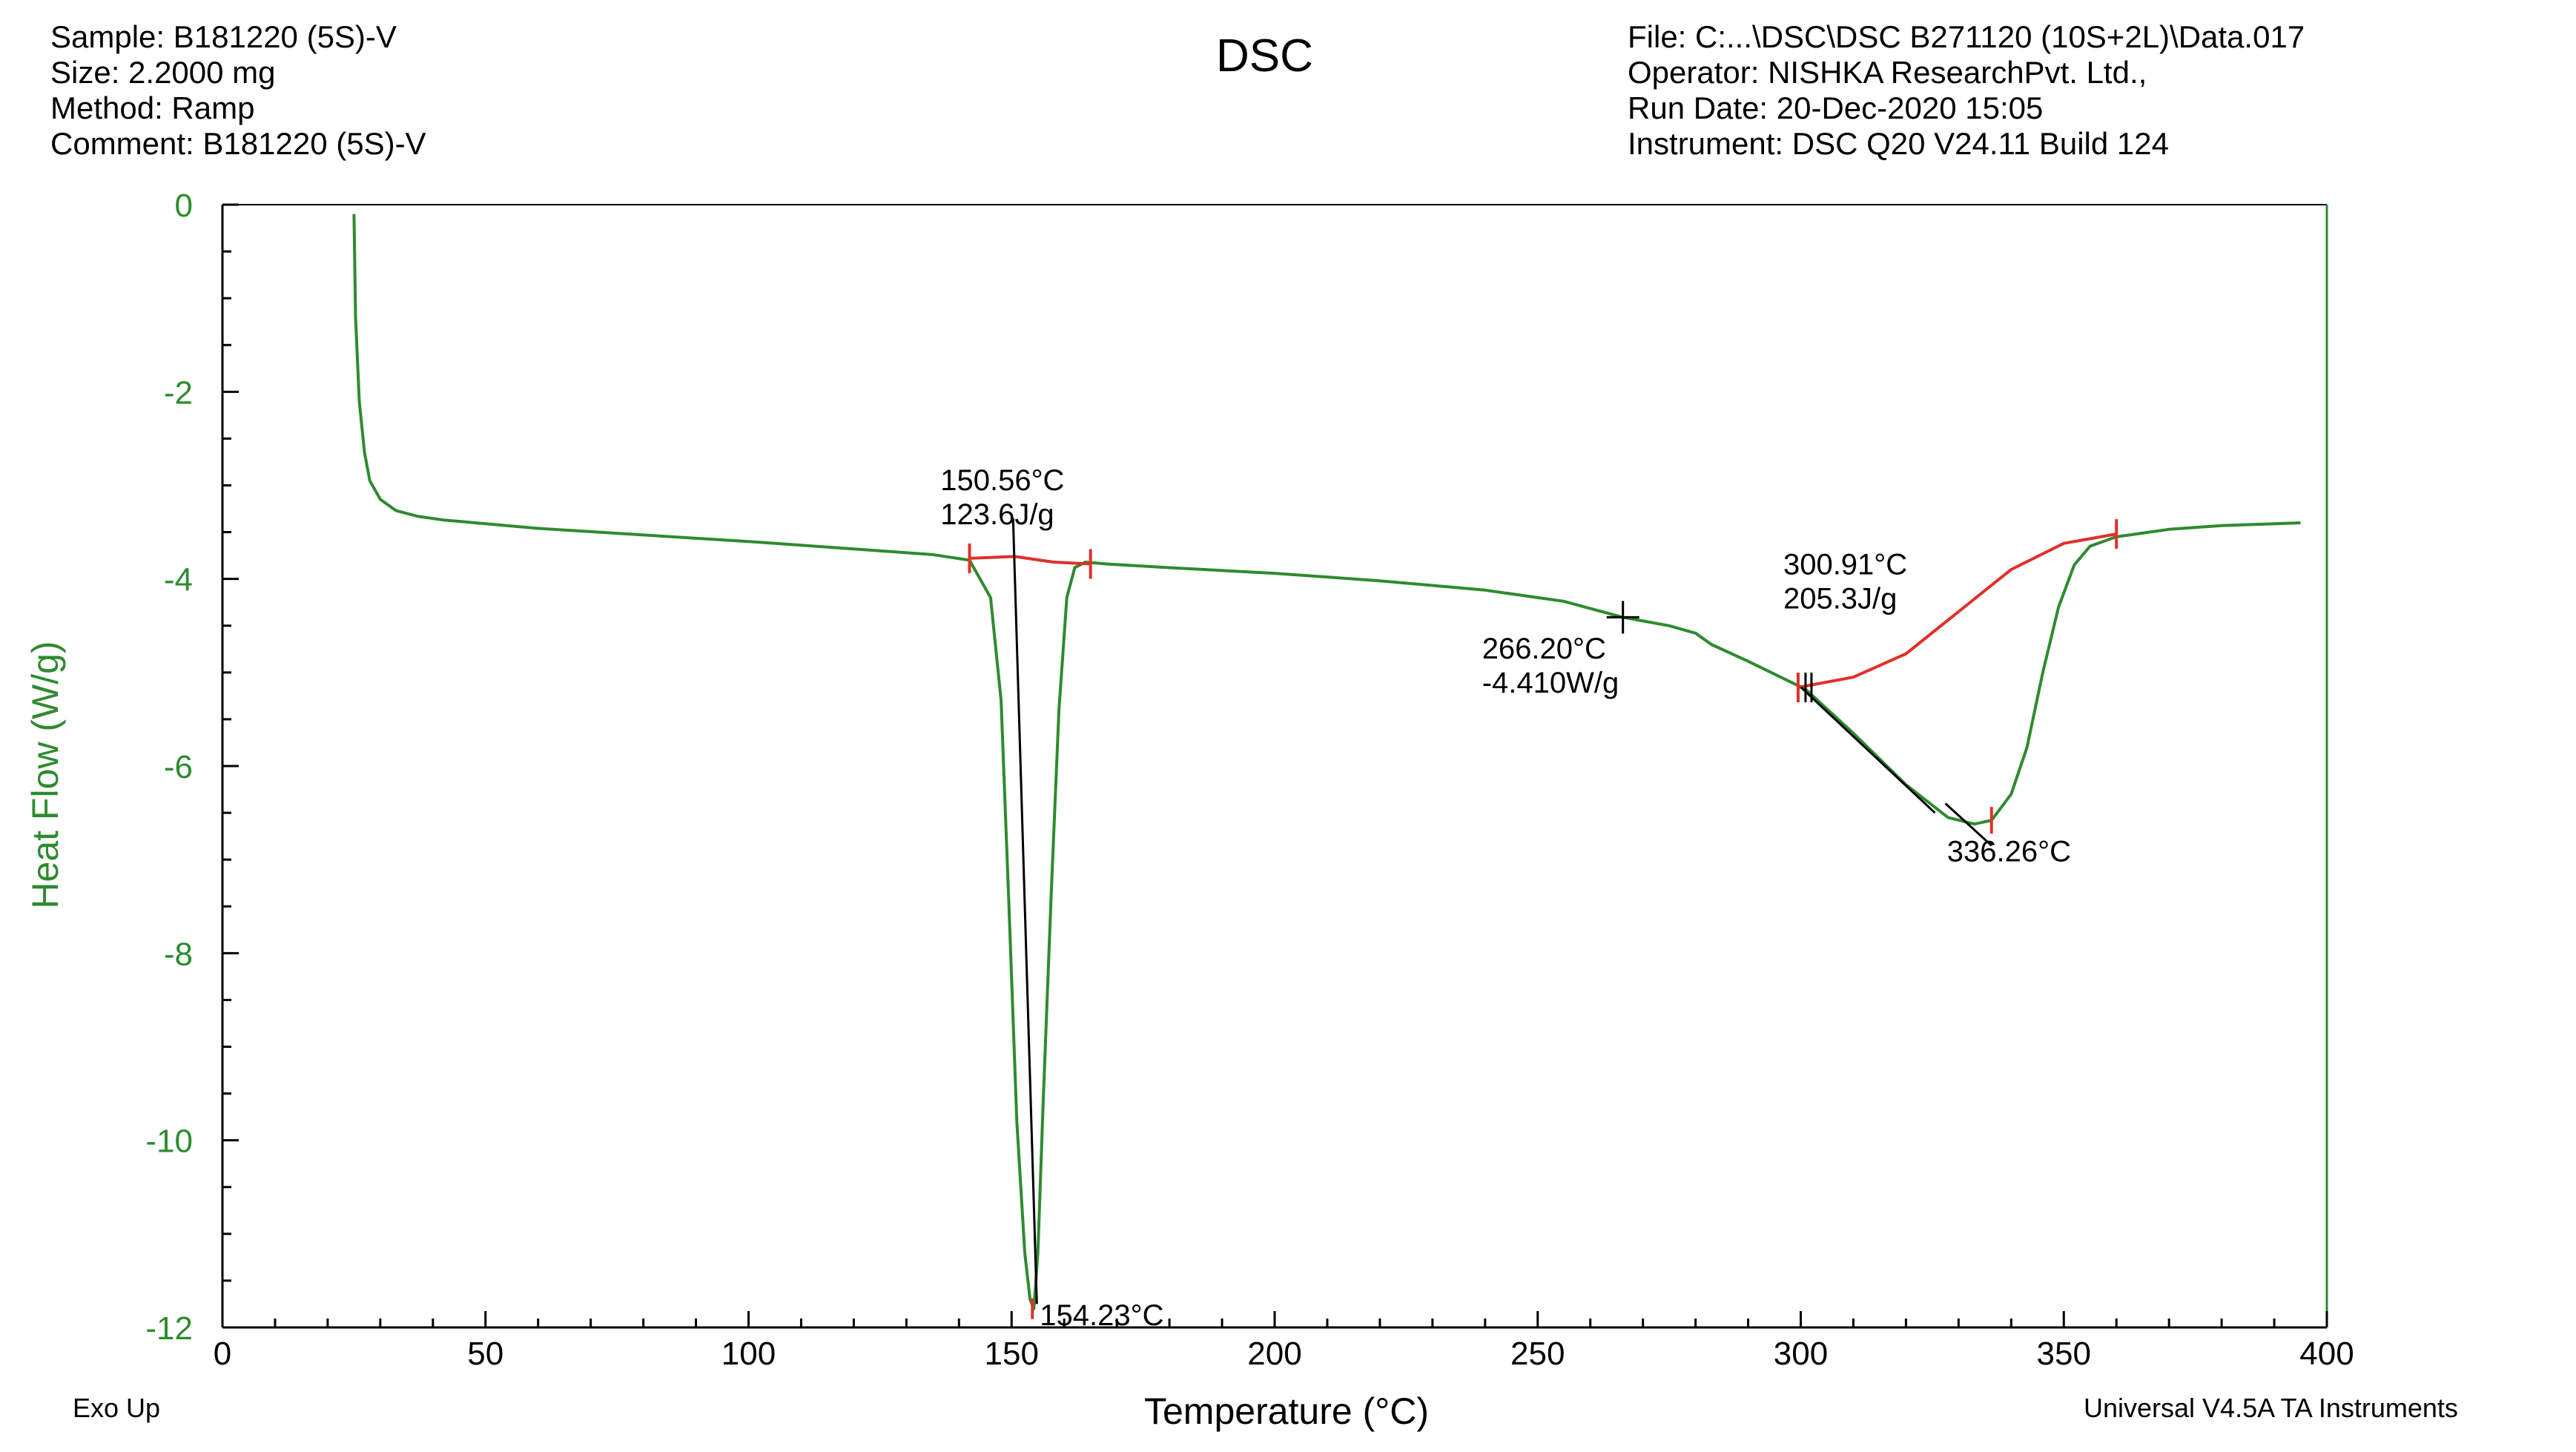 The height and width of the screenshot is (1452, 2576). I want to click on method-line: Method: Ramp, so click(152, 107).